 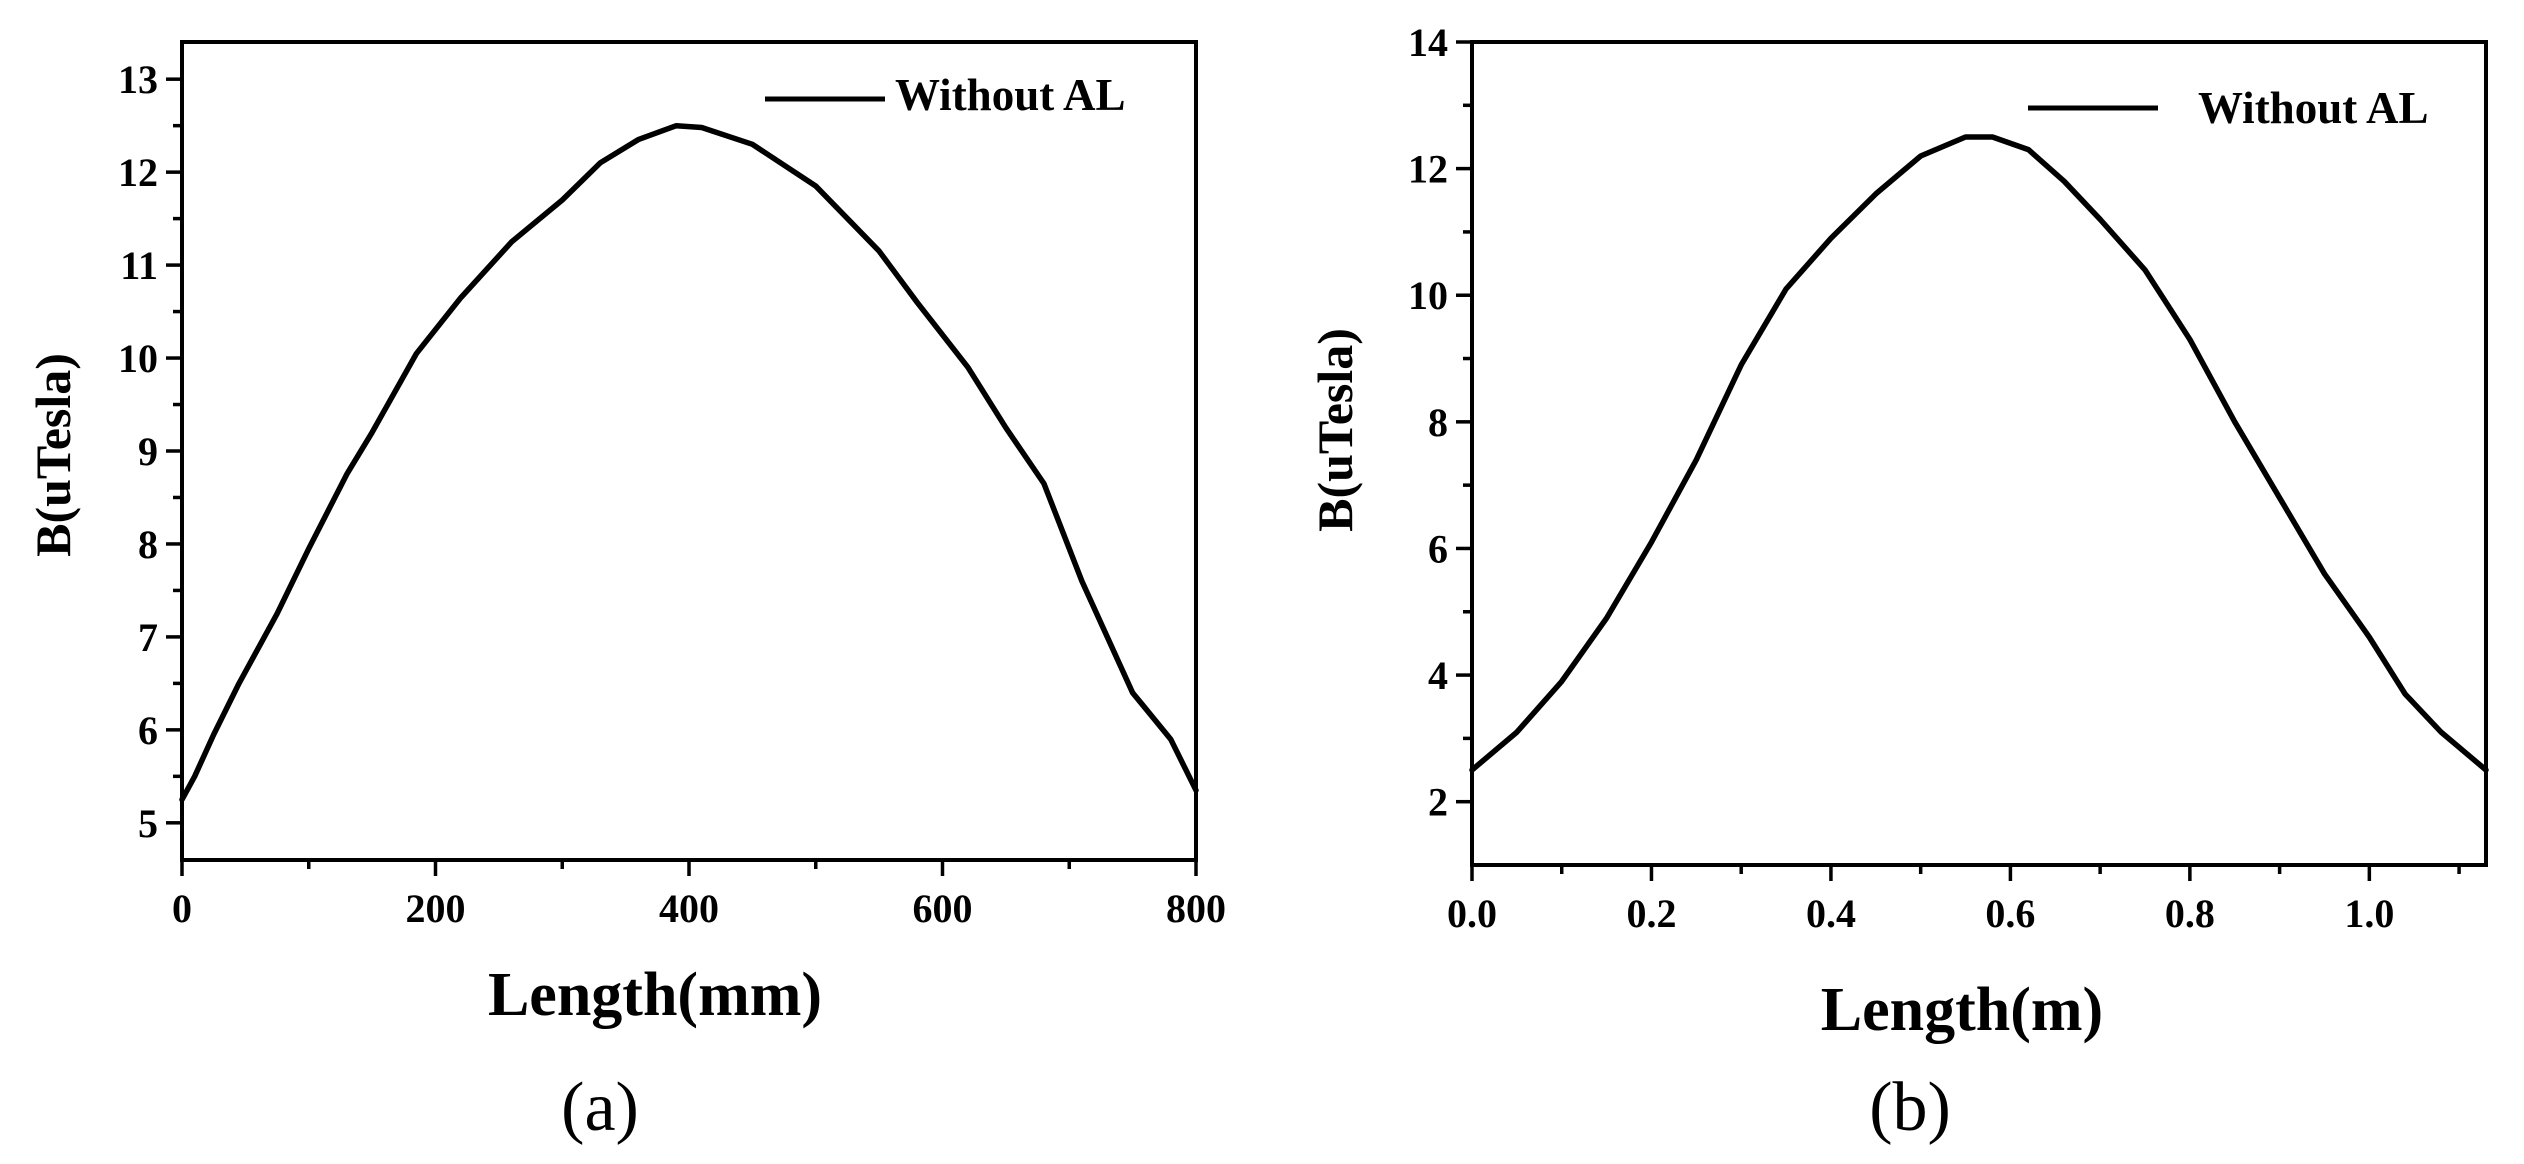 I want to click on x-tick-label: 0.0, so click(x=1472, y=913).